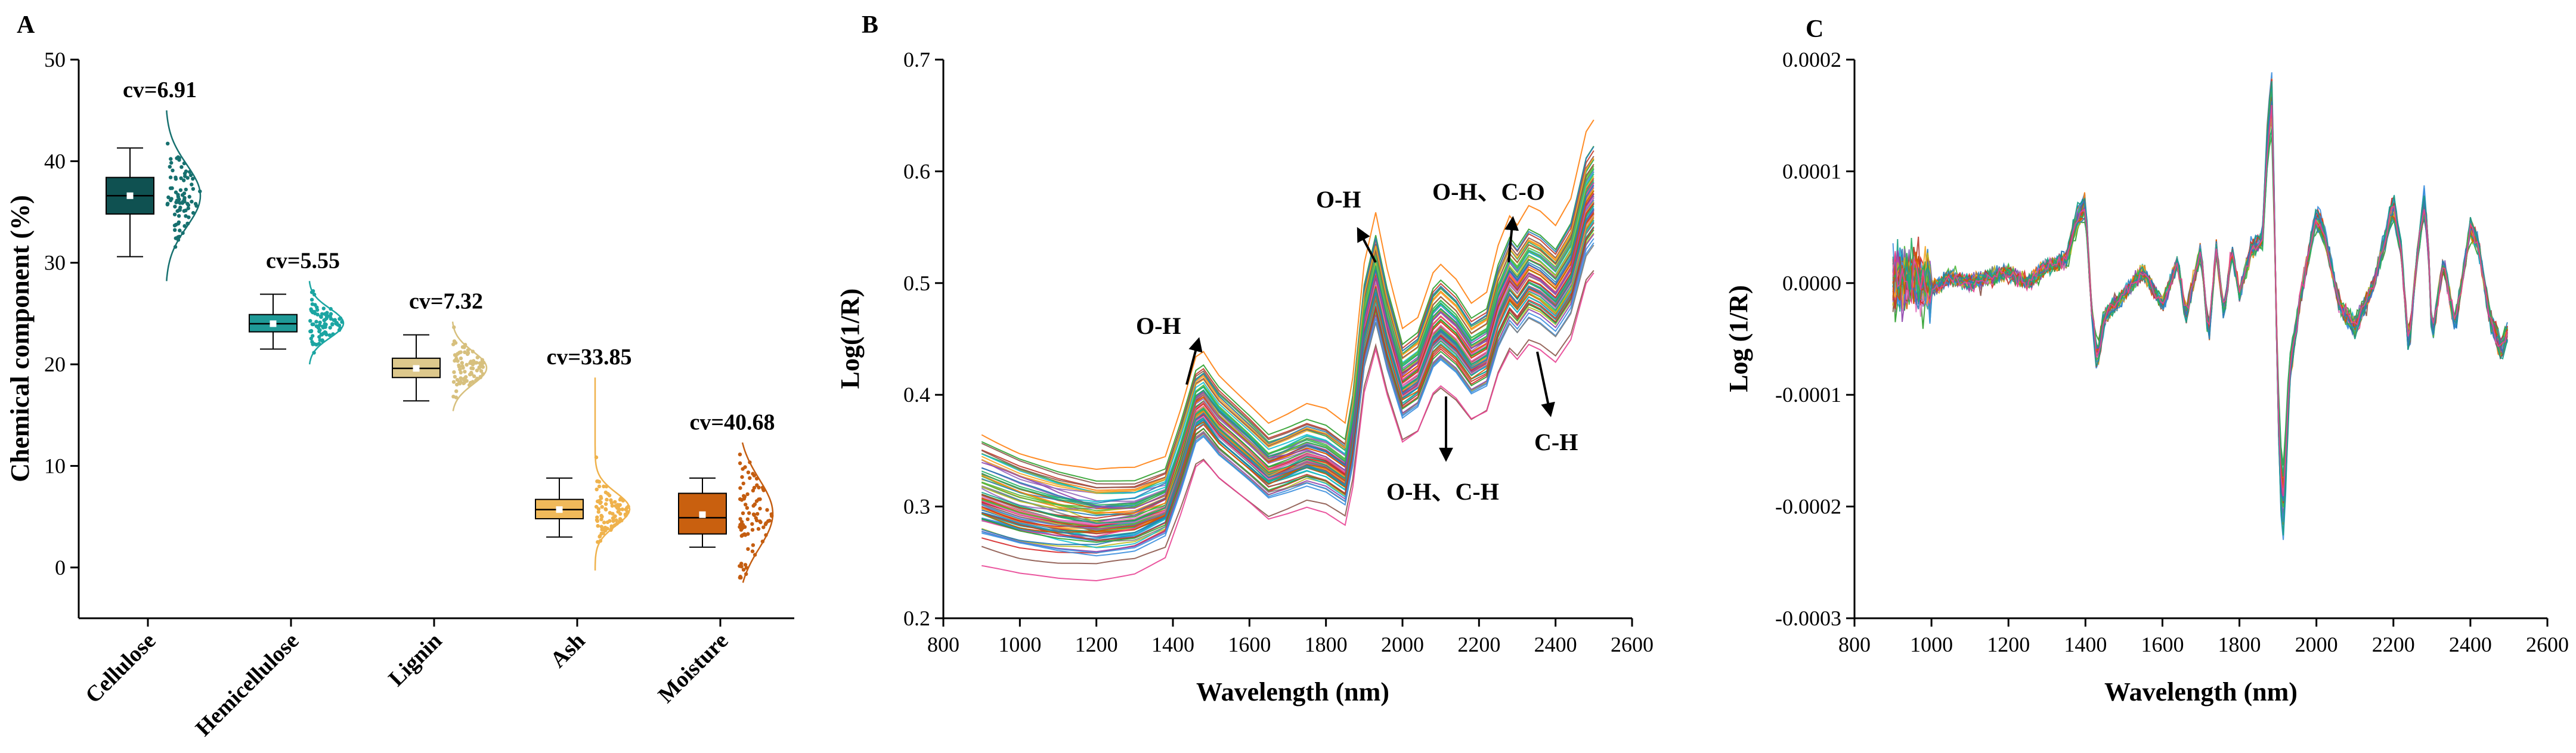 Image resolution: width=2576 pixels, height=753 pixels. What do you see at coordinates (850, 339) in the screenshot?
I see `panel-b-y-title: Log(1/R)` at bounding box center [850, 339].